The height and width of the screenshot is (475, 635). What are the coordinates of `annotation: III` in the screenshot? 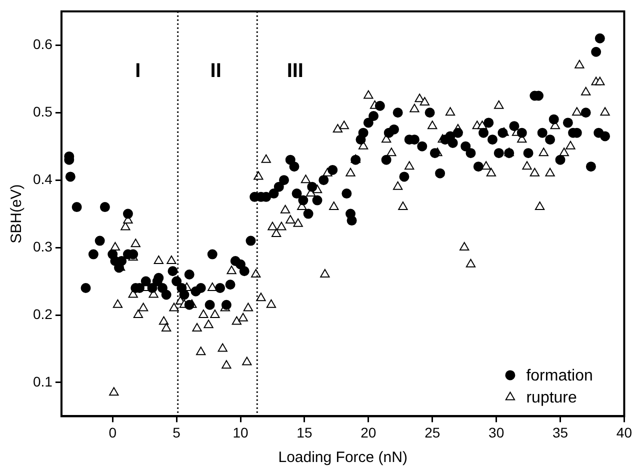 It's located at (295, 71).